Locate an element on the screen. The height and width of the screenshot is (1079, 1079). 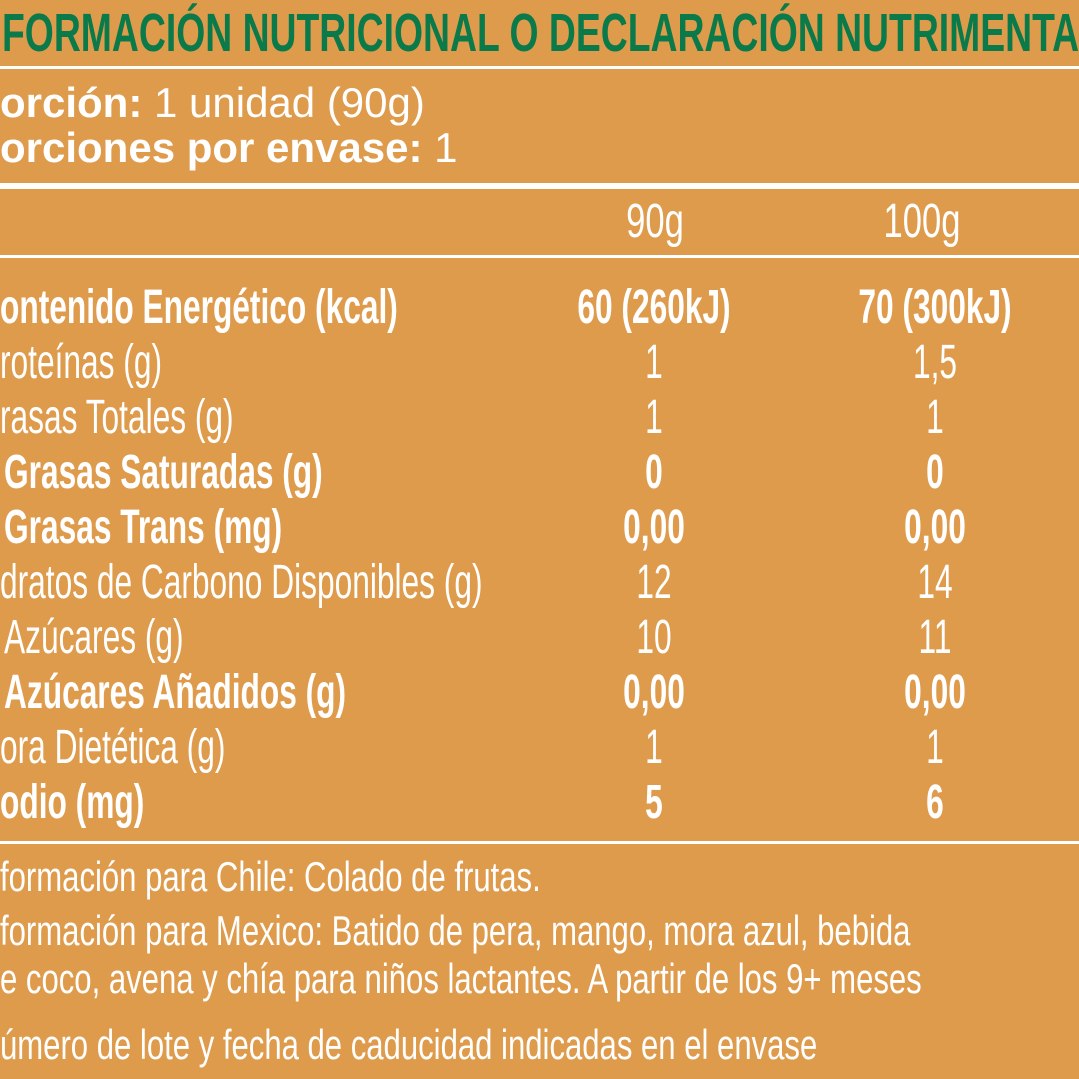
nutrient-label: roteínas (g) is located at coordinates (81, 362).